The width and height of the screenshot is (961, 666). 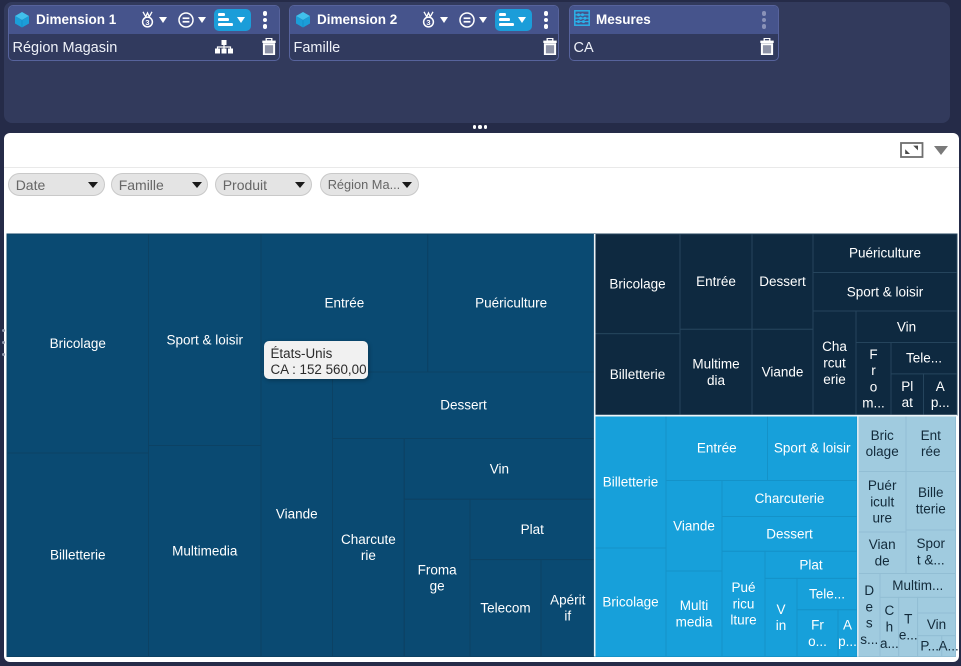 I want to click on svg-text: r, so click(x=873, y=370).